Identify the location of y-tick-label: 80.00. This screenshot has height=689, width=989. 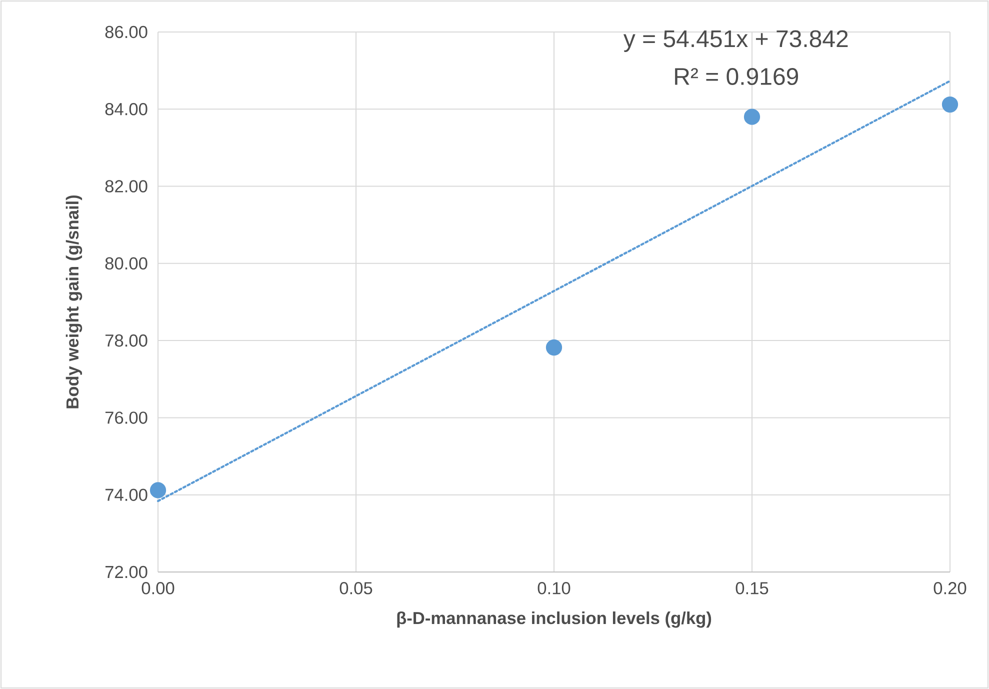
(126, 263).